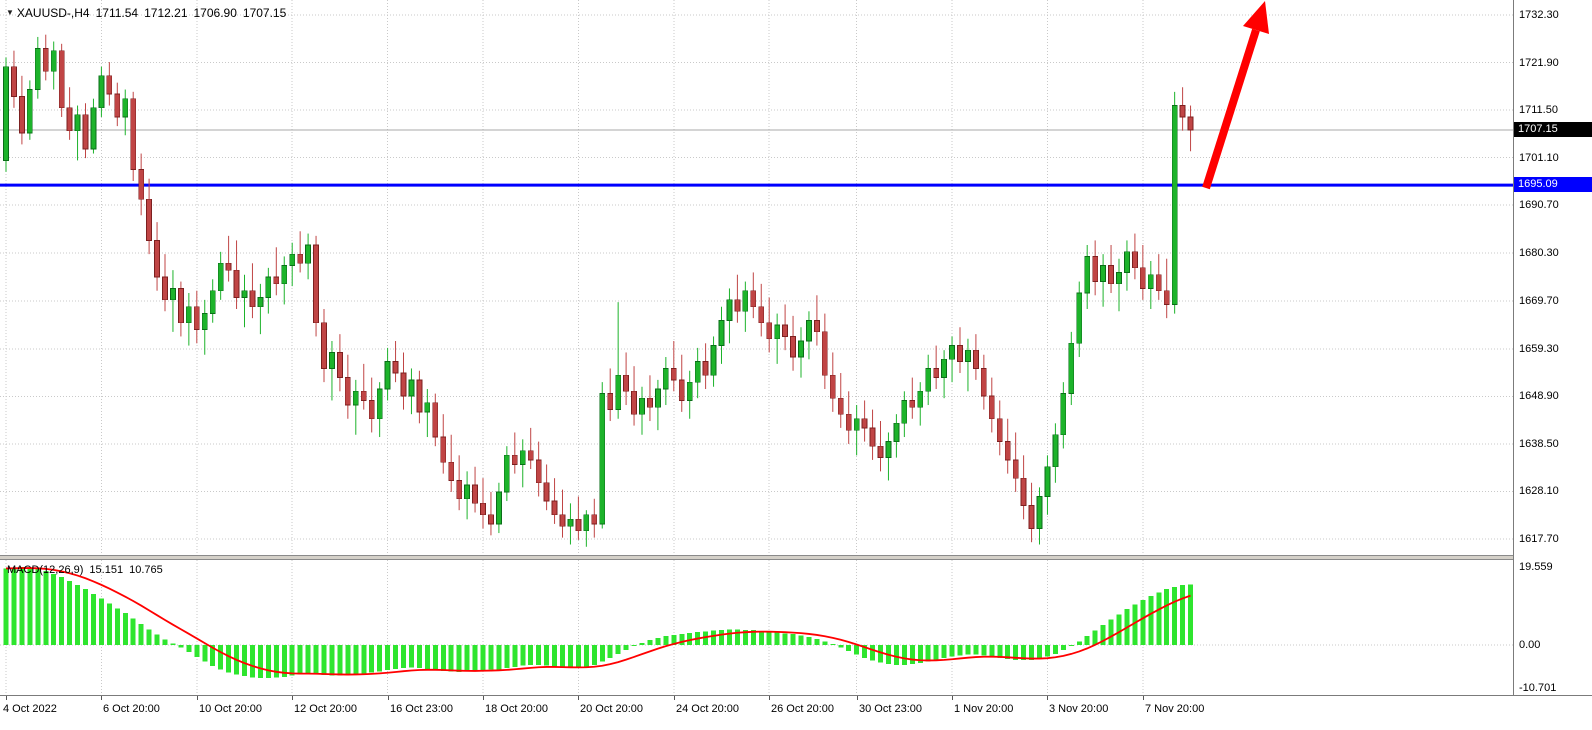  What do you see at coordinates (1539, 157) in the screenshot?
I see `price-axis-label: 1701.10` at bounding box center [1539, 157].